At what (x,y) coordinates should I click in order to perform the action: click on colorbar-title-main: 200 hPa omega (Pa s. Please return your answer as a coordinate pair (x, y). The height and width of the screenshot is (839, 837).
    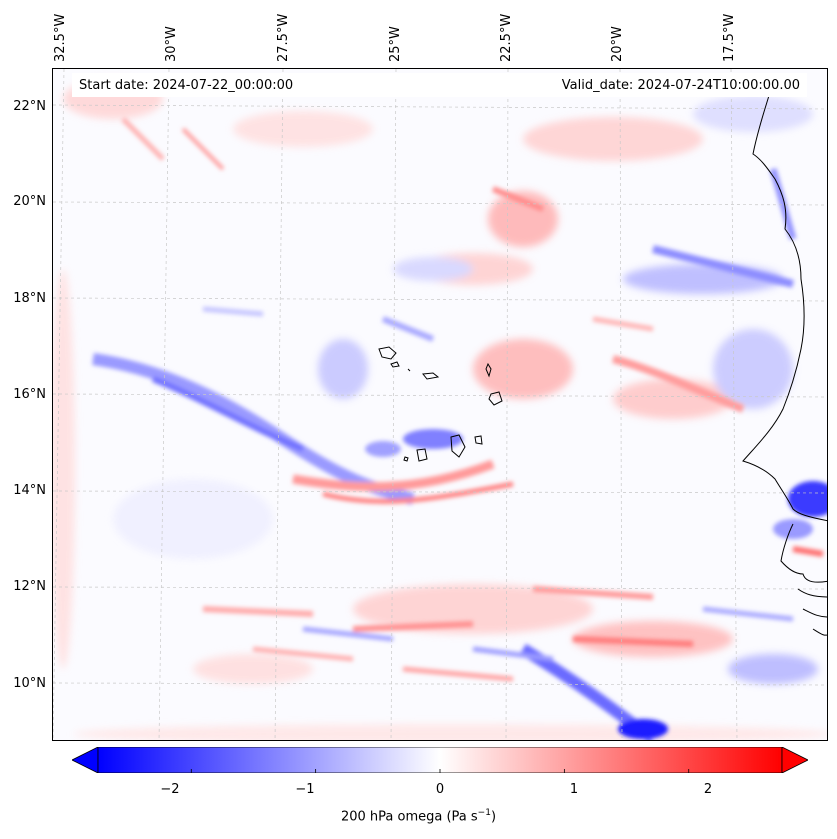
    Looking at the image, I should click on (409, 817).